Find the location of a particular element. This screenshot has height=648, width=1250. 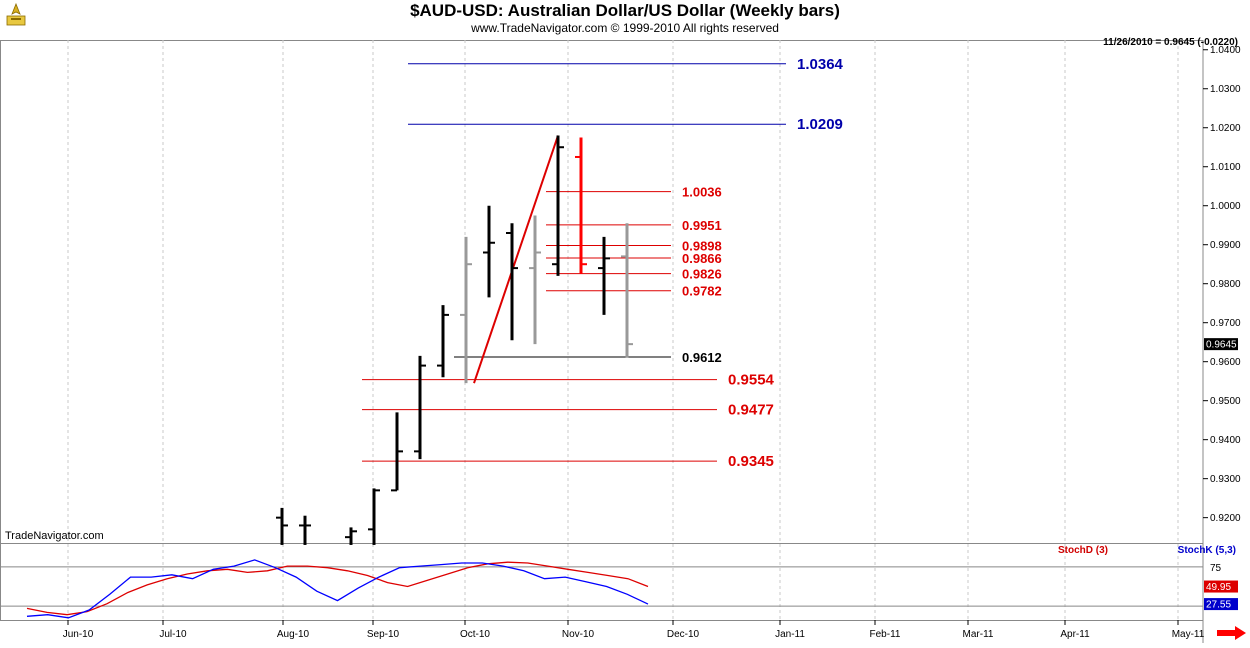

brand-label: TradeNavigator.com is located at coordinates (54, 536).